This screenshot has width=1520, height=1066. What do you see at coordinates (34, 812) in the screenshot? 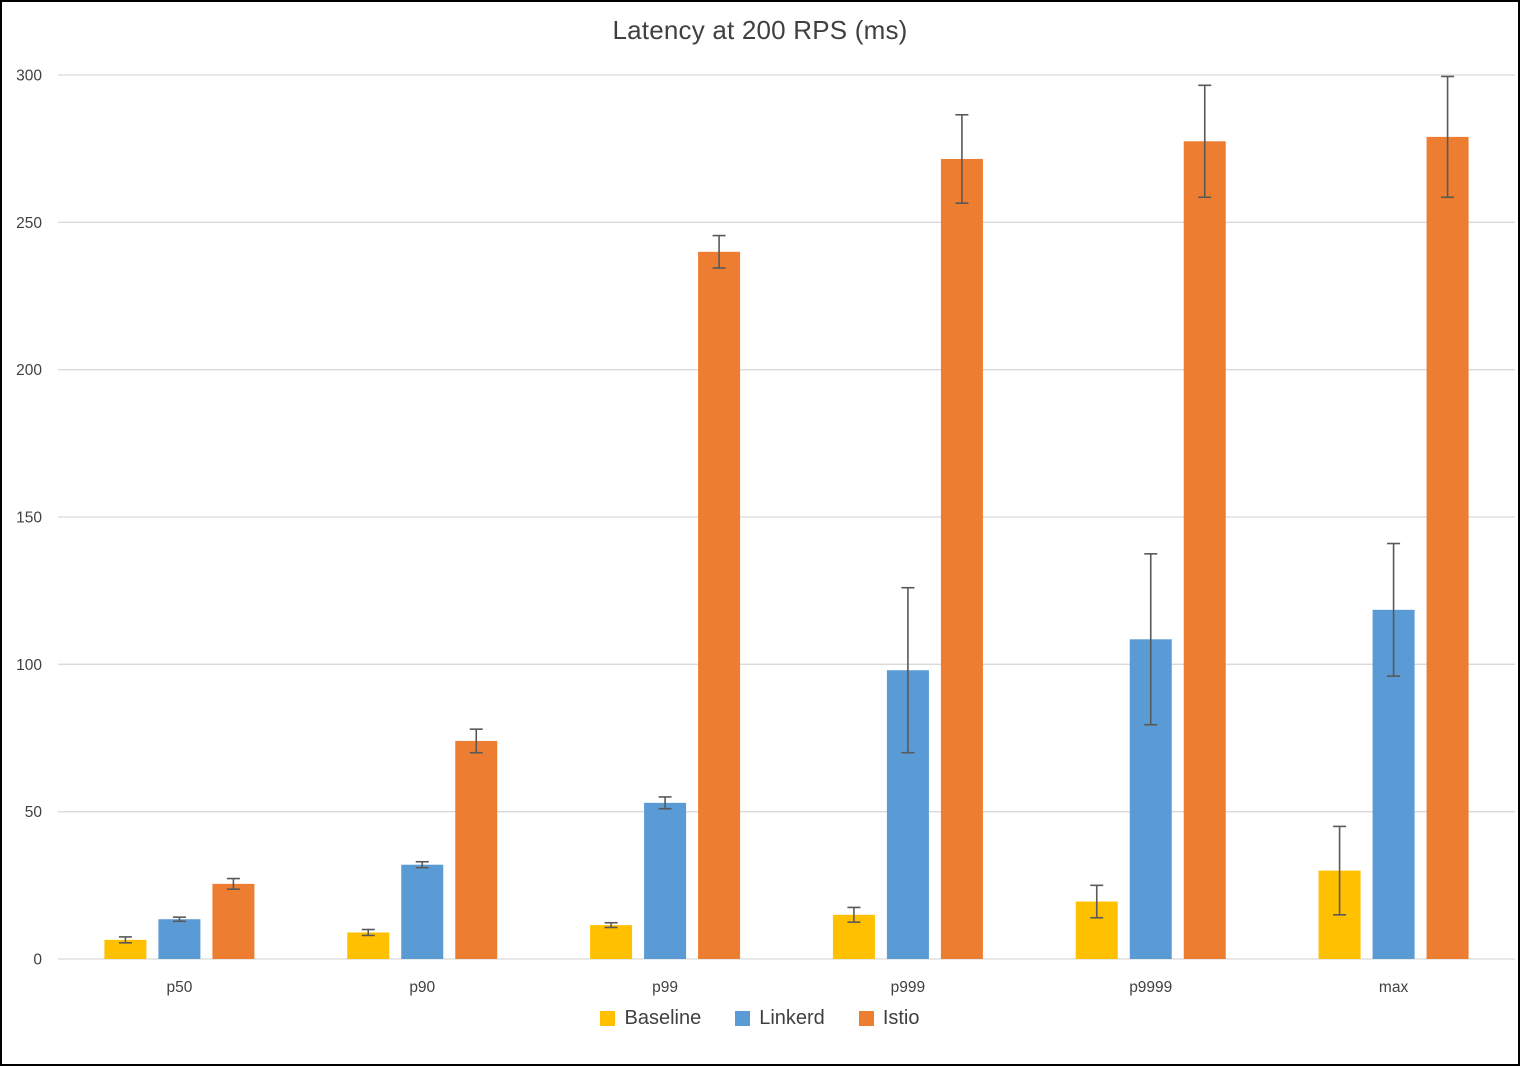
I see `y-tick-label-50: 50` at bounding box center [34, 812].